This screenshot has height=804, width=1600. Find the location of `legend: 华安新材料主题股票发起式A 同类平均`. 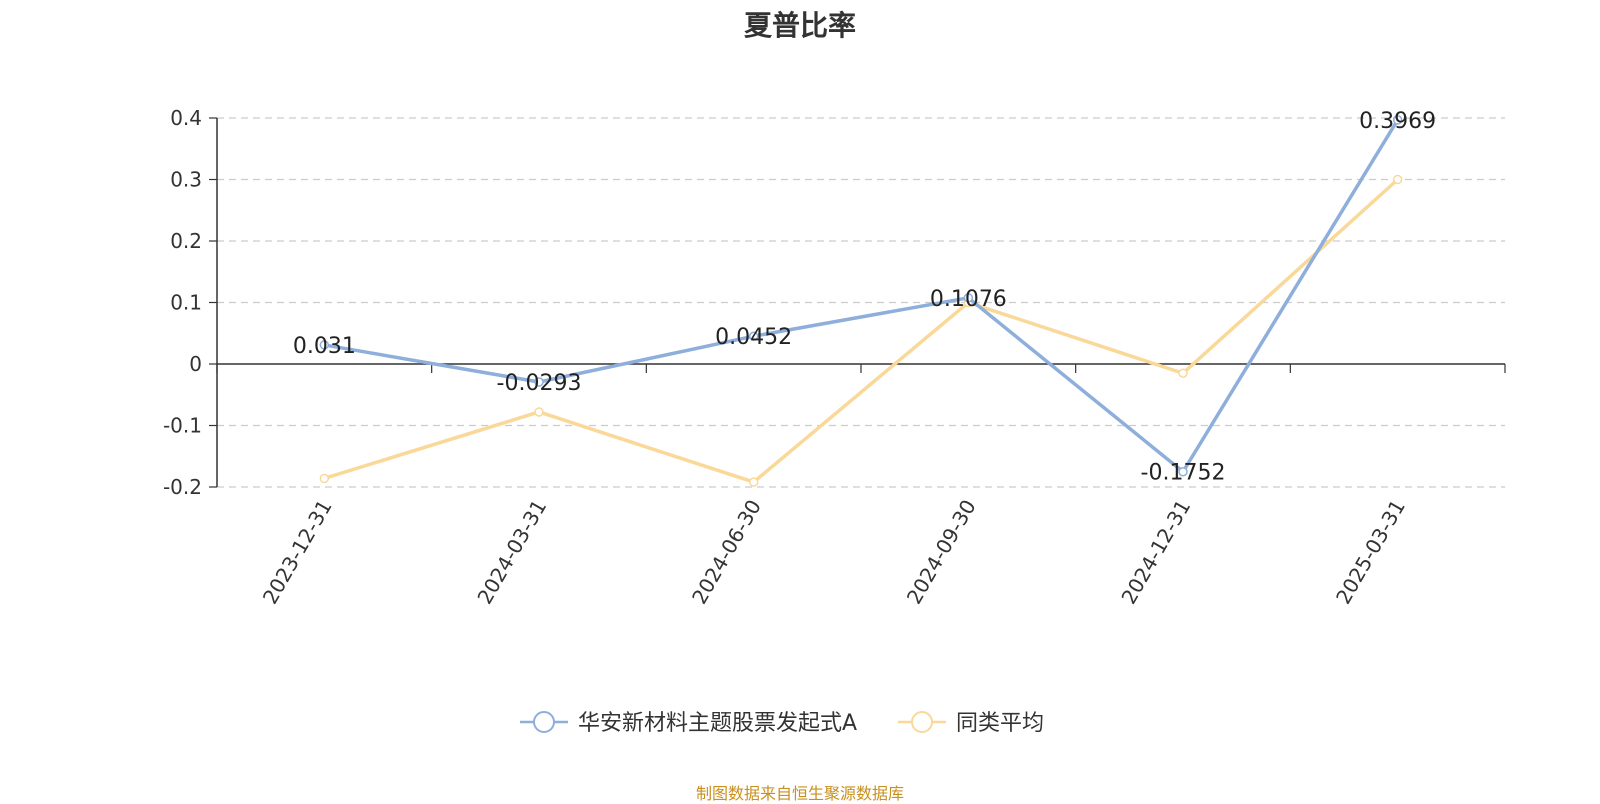

legend: 华安新材料主题股票发起式A 同类平均 is located at coordinates (782, 723).